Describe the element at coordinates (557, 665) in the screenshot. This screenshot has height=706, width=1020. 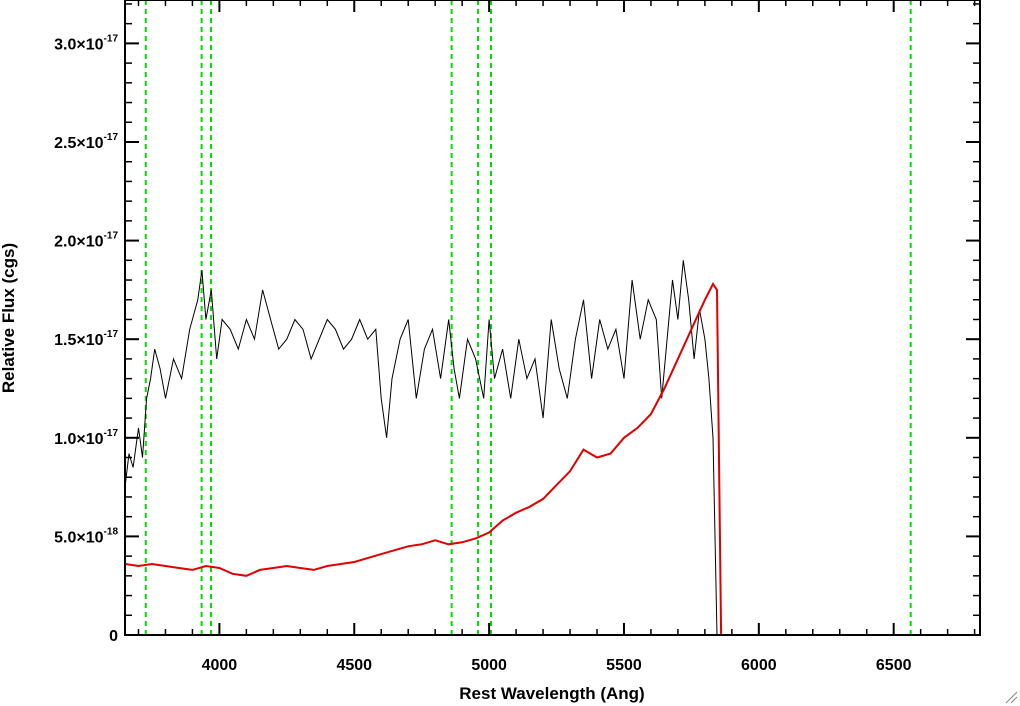
I see `x-tick-labels: 4000 4500 5000 5500 6000 6500` at that location.